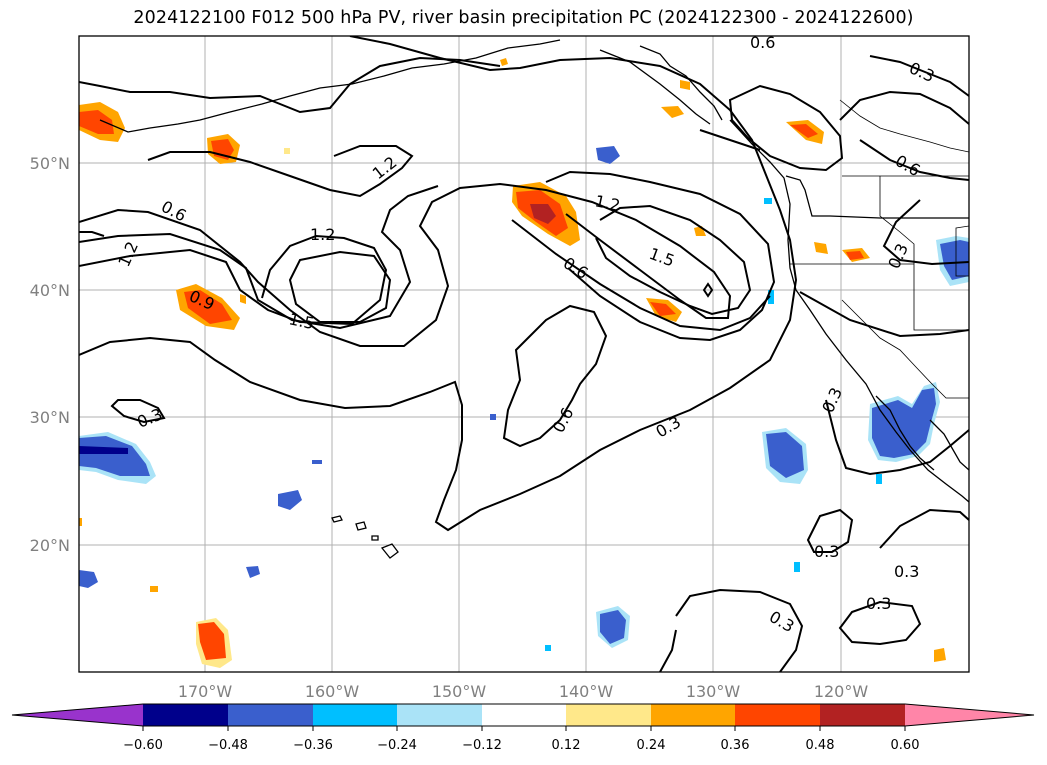 The width and height of the screenshot is (1047, 765). I want to click on colorbar-tick: −0.48, so click(228, 745).